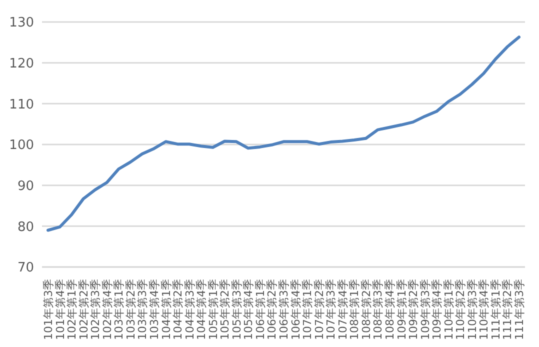  I want to click on x-tick-label: 108年第4季, so click(389, 309).